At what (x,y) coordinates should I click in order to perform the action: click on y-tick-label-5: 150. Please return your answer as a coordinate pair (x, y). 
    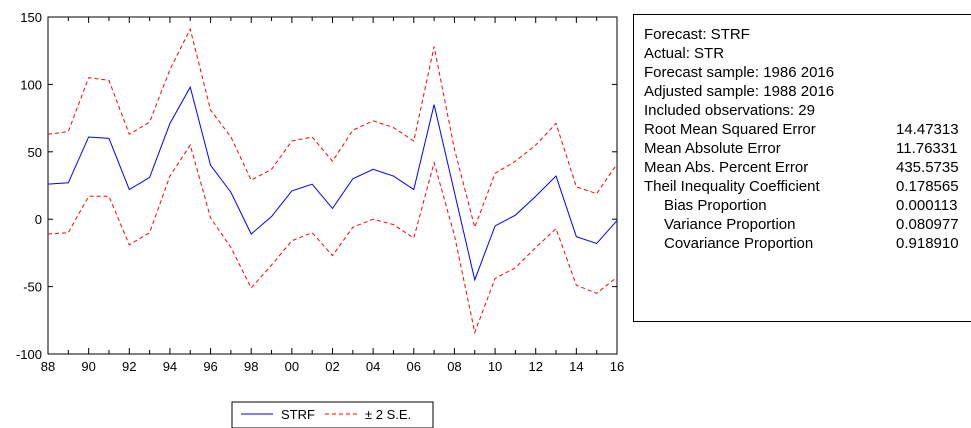
    Looking at the image, I should click on (31, 17).